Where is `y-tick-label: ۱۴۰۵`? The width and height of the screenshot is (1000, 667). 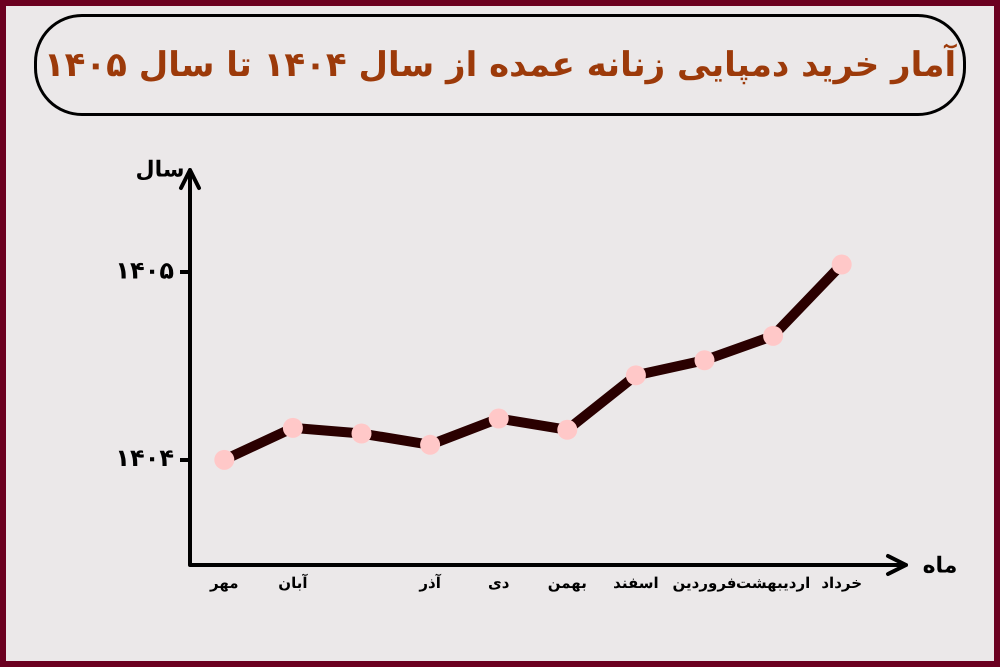
y-tick-label: ۱۴۰۵ is located at coordinates (144, 270).